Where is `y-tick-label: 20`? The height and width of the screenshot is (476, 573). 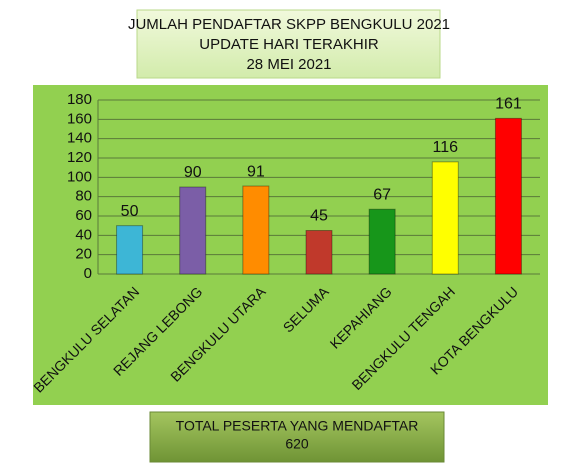
y-tick-label: 20 is located at coordinates (83, 254).